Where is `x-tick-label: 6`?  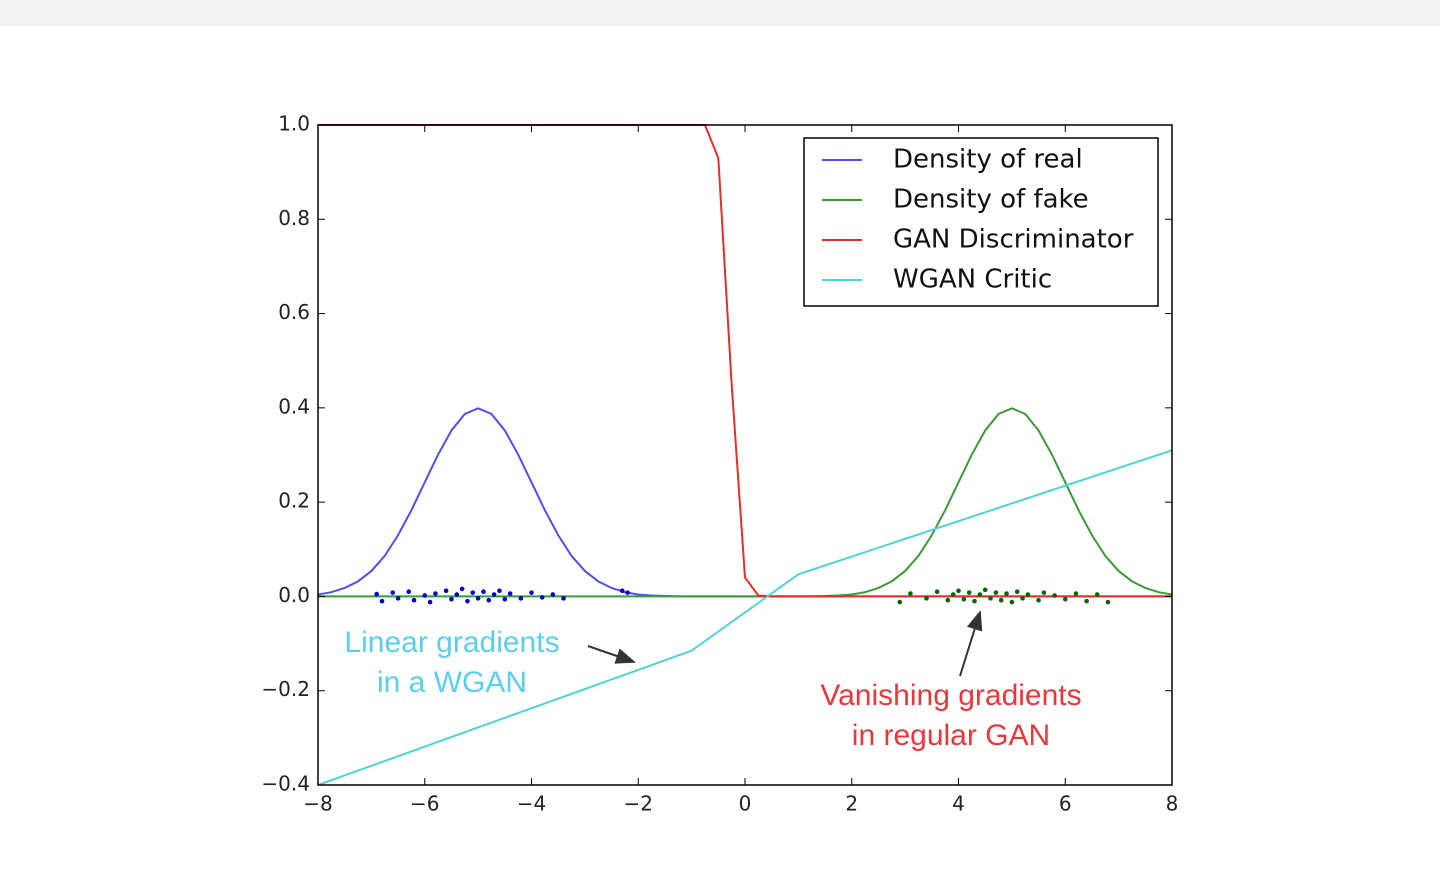 x-tick-label: 6 is located at coordinates (1065, 804).